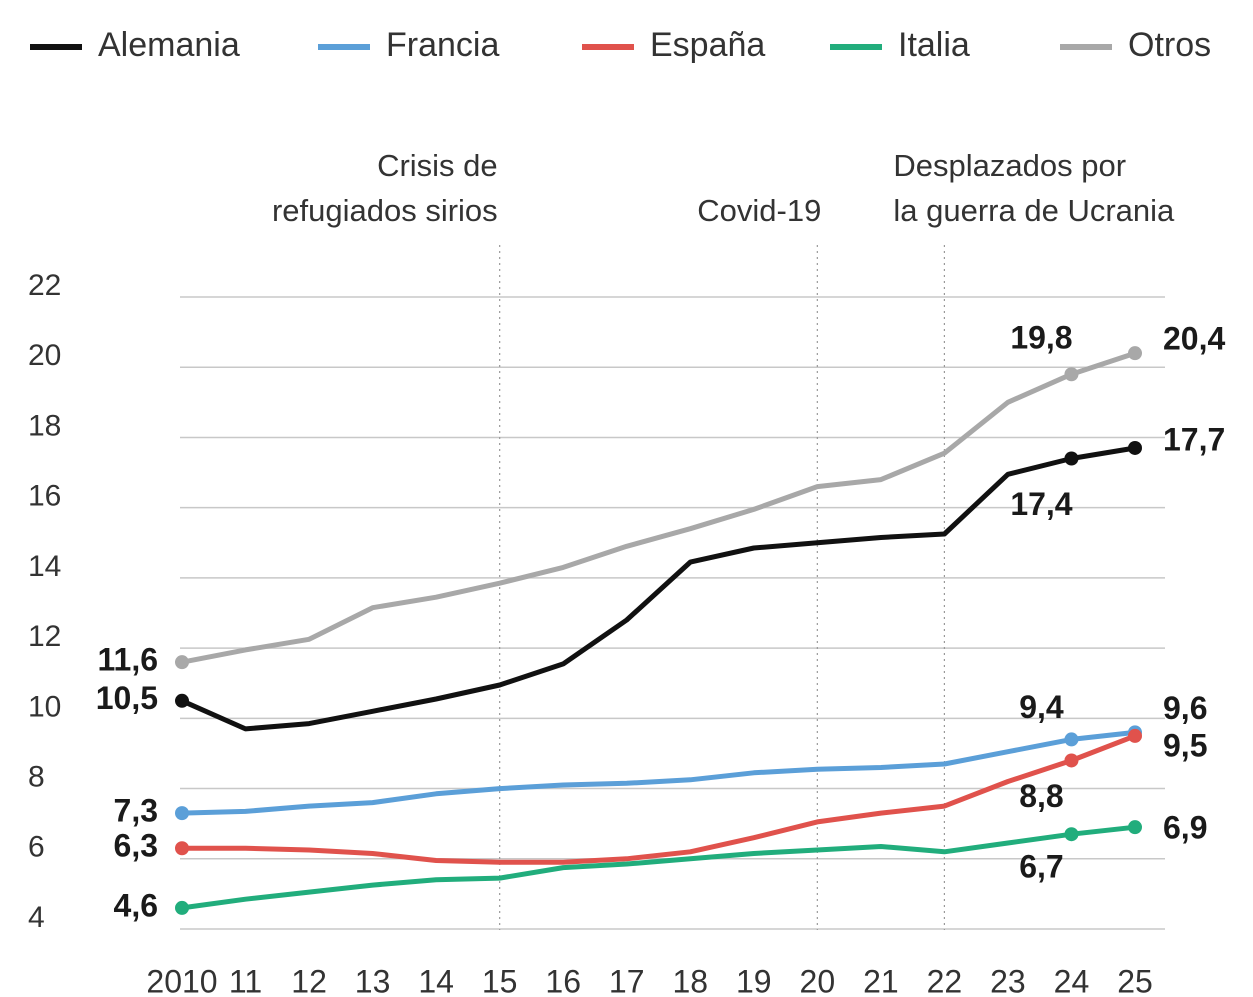 The height and width of the screenshot is (997, 1253). I want to click on x-tick-label: 19, so click(754, 980).